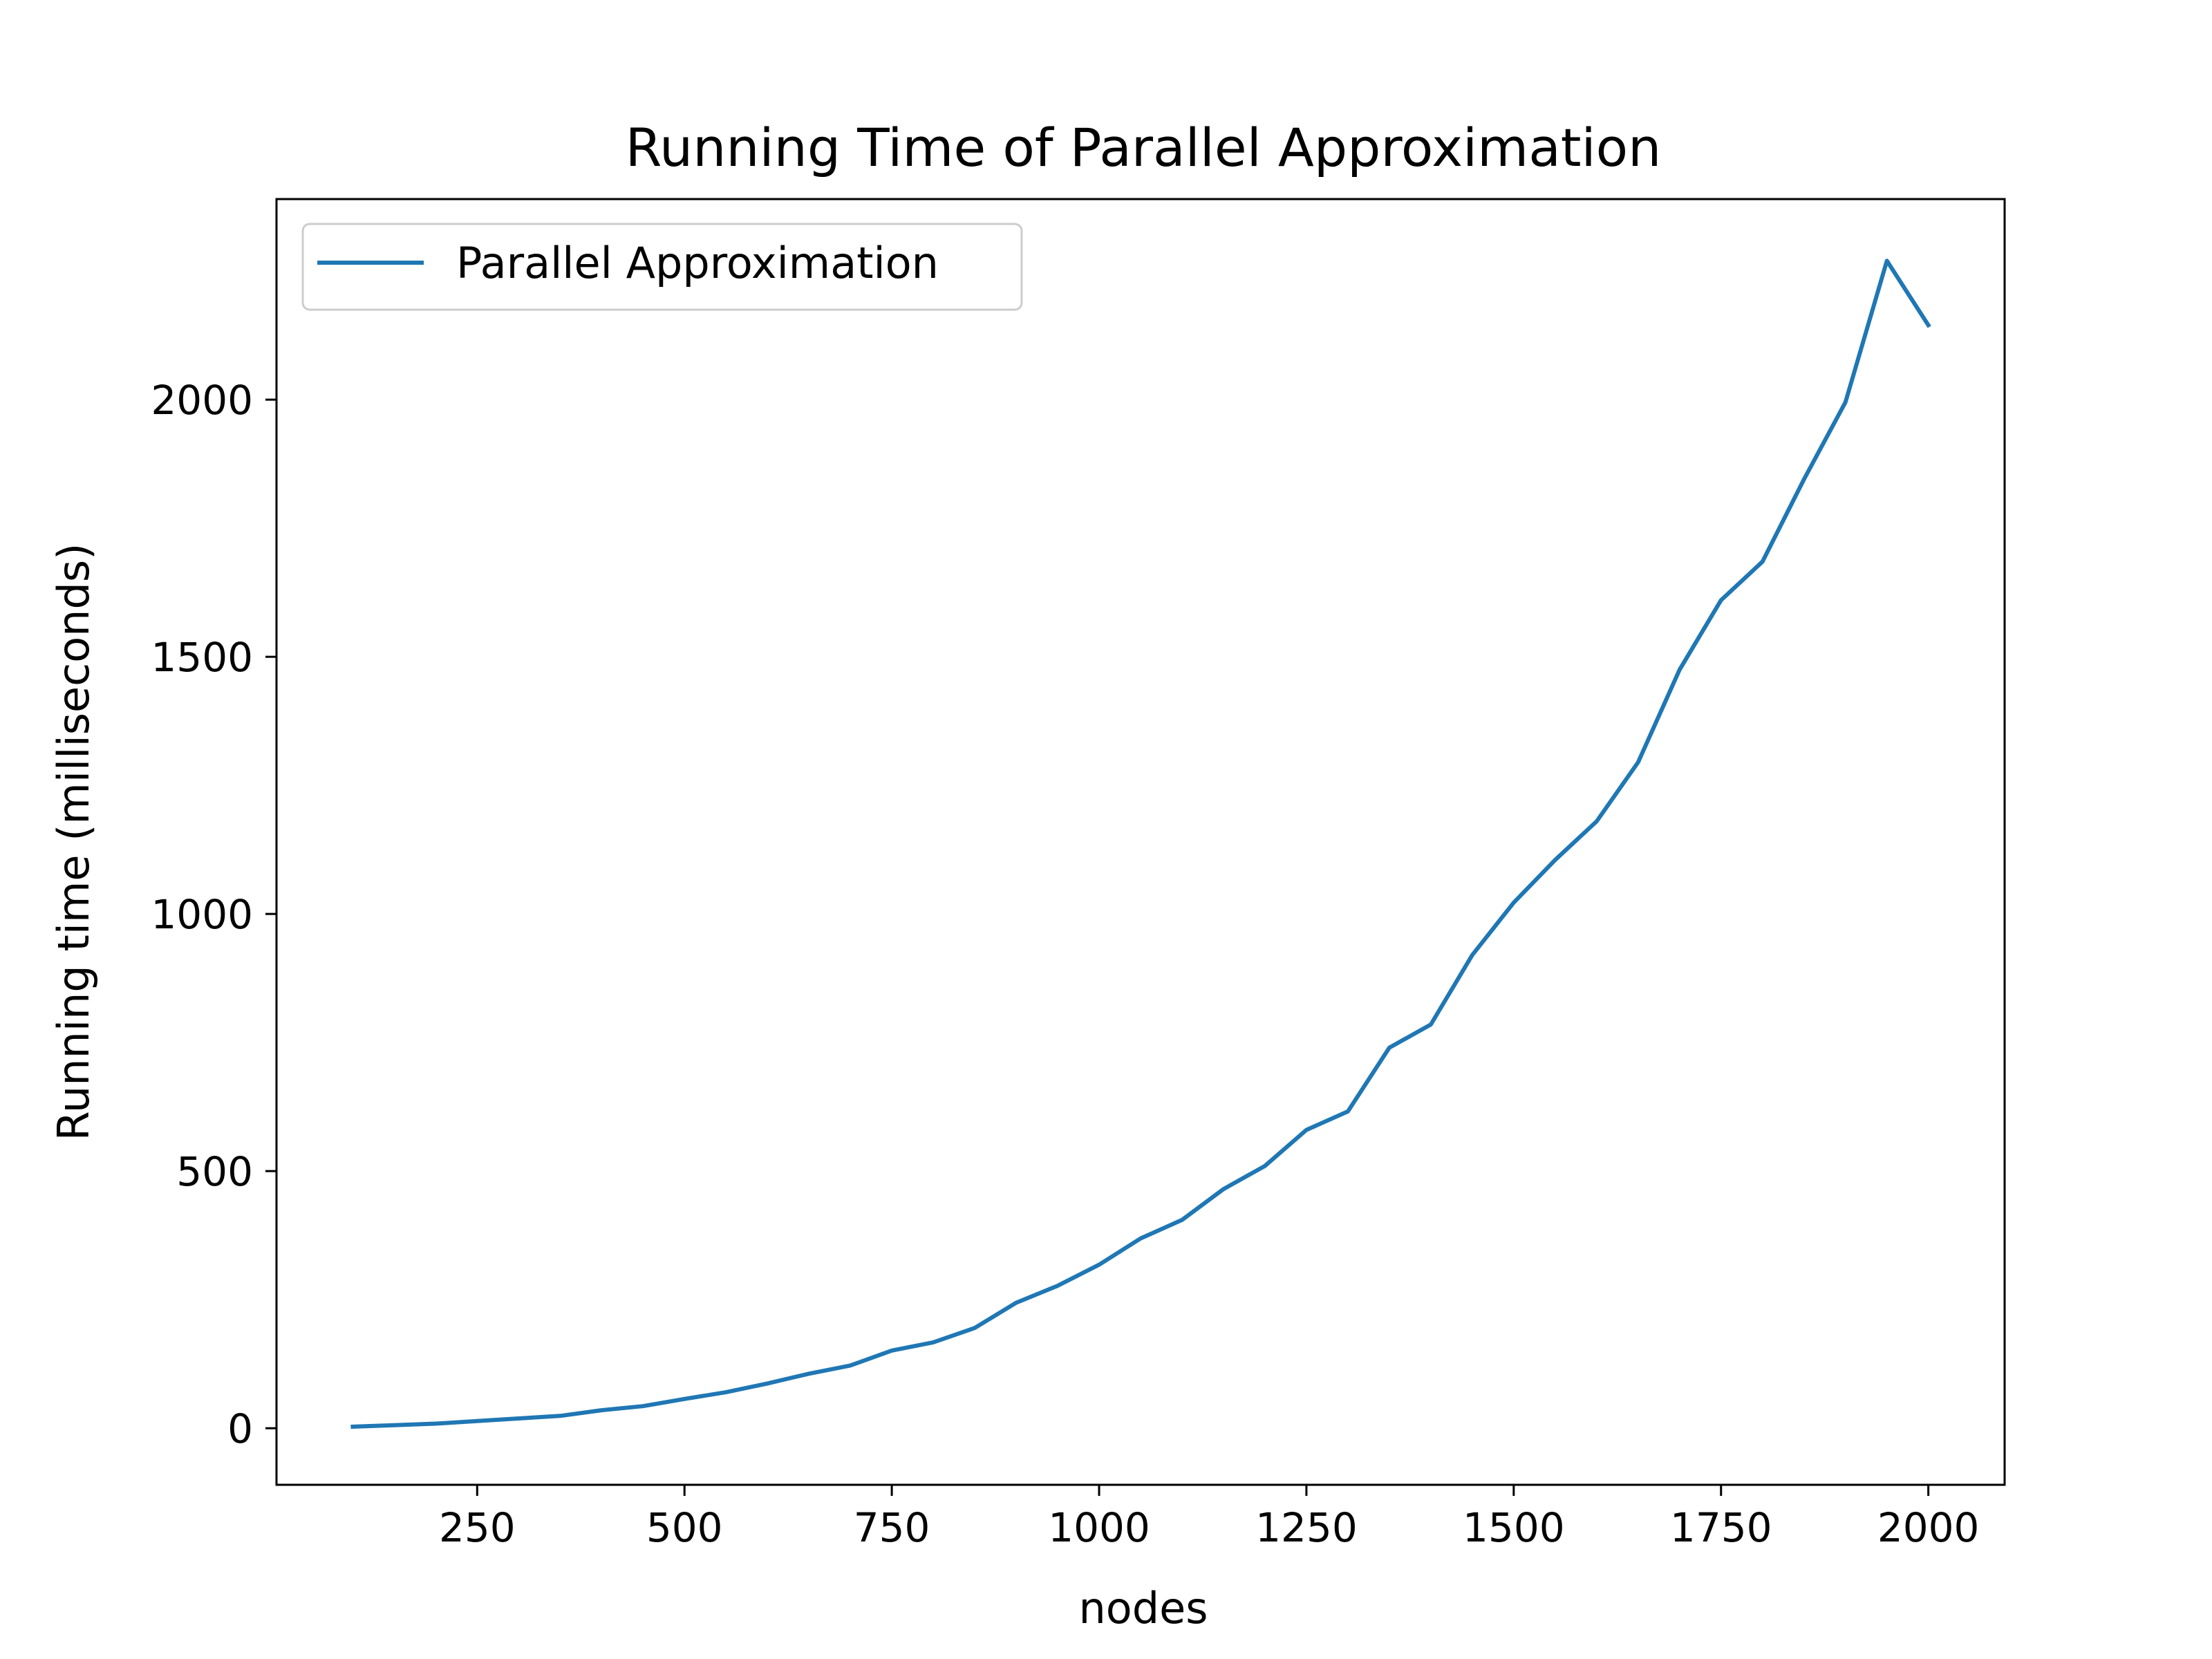 This screenshot has width=2212, height=1659. Describe the element at coordinates (1514, 1527) in the screenshot. I see `x-tick-label: 1500` at that location.